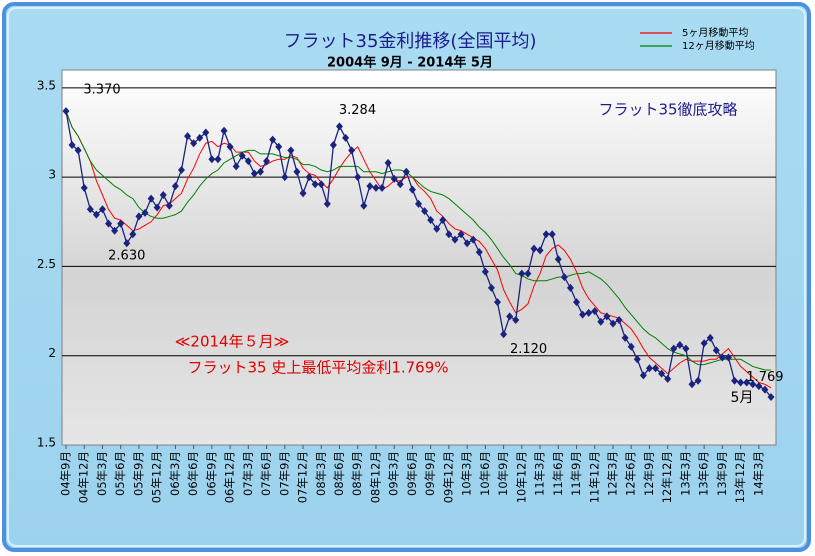  What do you see at coordinates (266, 473) in the screenshot?
I see `x-tick-label: 07年6月` at bounding box center [266, 473].